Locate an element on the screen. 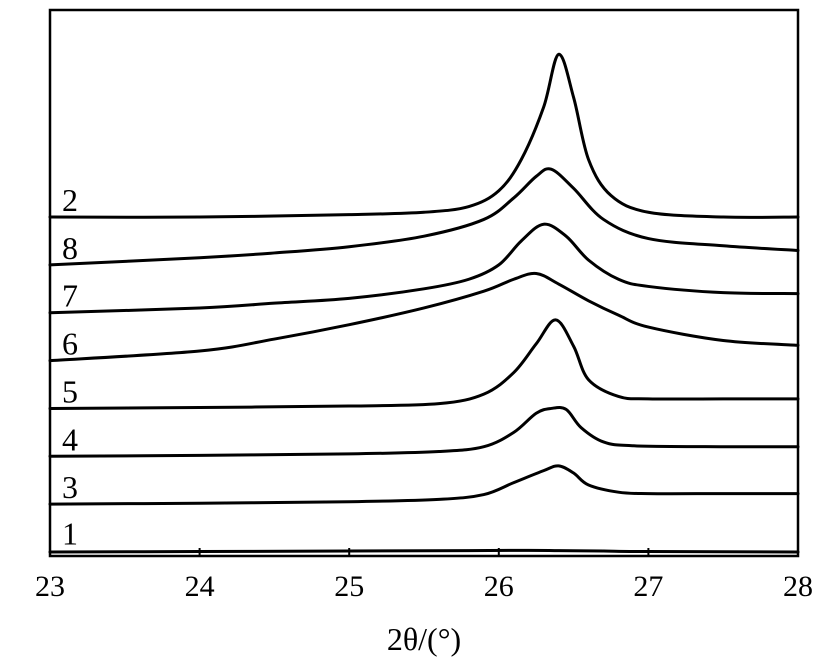 This screenshot has width=839, height=669. curve-label-8: 8 is located at coordinates (70, 248).